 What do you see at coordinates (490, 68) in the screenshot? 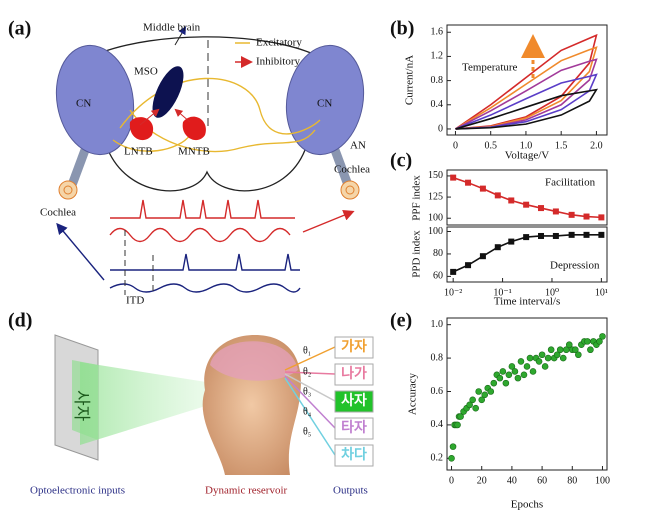
I see `annotation: Temperature` at bounding box center [490, 68].